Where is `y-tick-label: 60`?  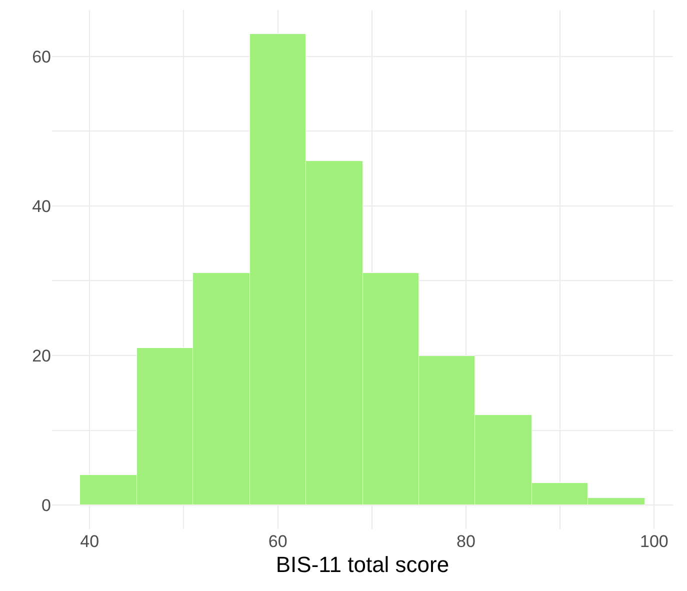
y-tick-label: 60 is located at coordinates (41, 56).